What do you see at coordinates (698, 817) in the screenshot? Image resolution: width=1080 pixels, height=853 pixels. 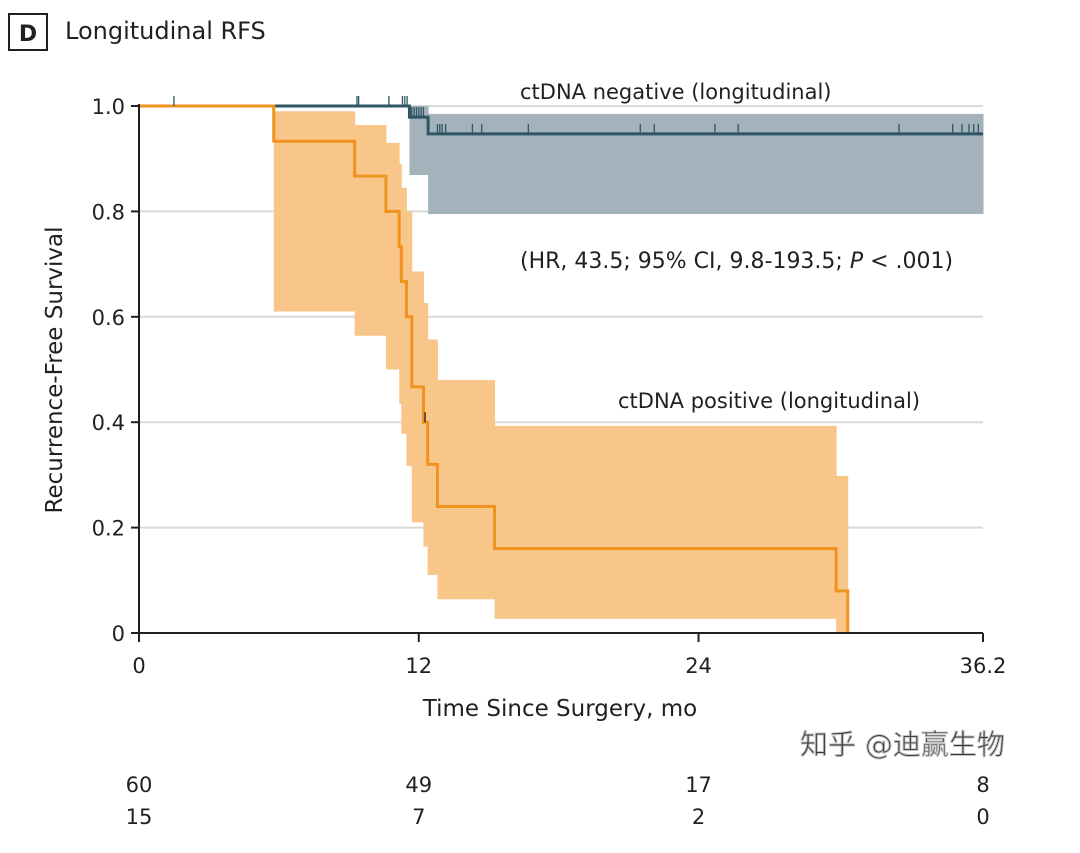 I see `risk-count: 2` at bounding box center [698, 817].